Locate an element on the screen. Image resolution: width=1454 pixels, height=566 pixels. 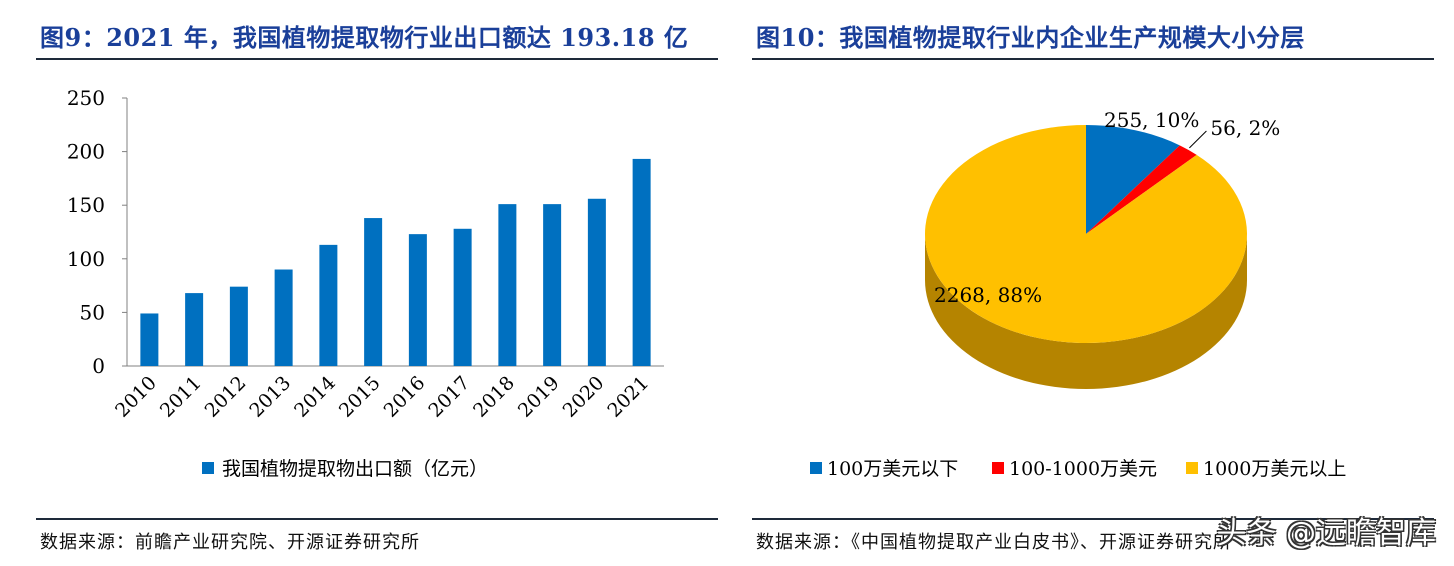
x-tick-label: 2012 is located at coordinates (226, 397).